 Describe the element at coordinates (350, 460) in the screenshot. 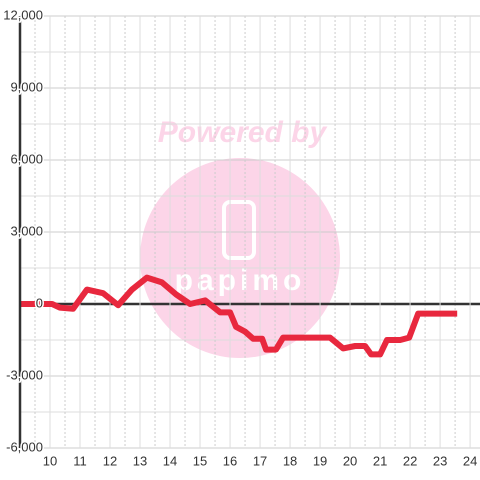

I see `x-tick-label: 20` at that location.